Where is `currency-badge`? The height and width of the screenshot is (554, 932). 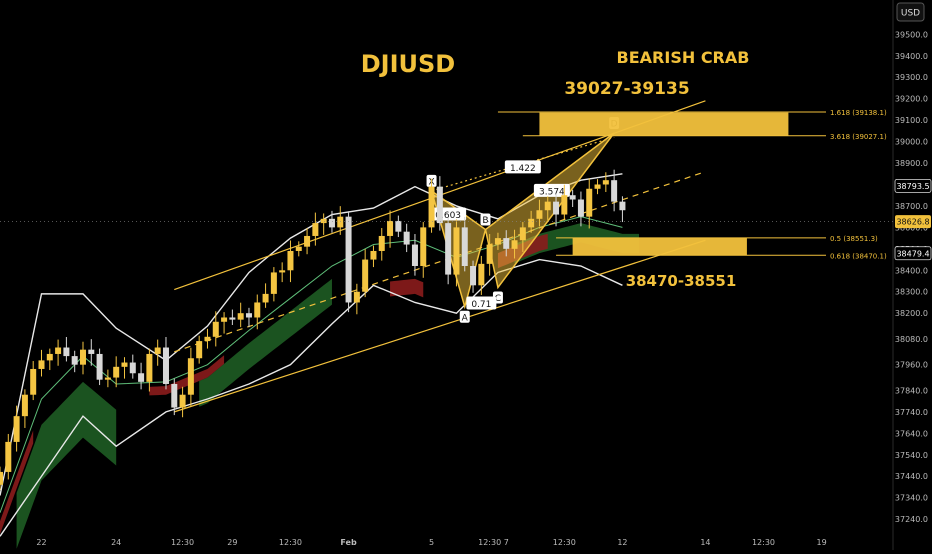
currency-badge is located at coordinates (910, 12).